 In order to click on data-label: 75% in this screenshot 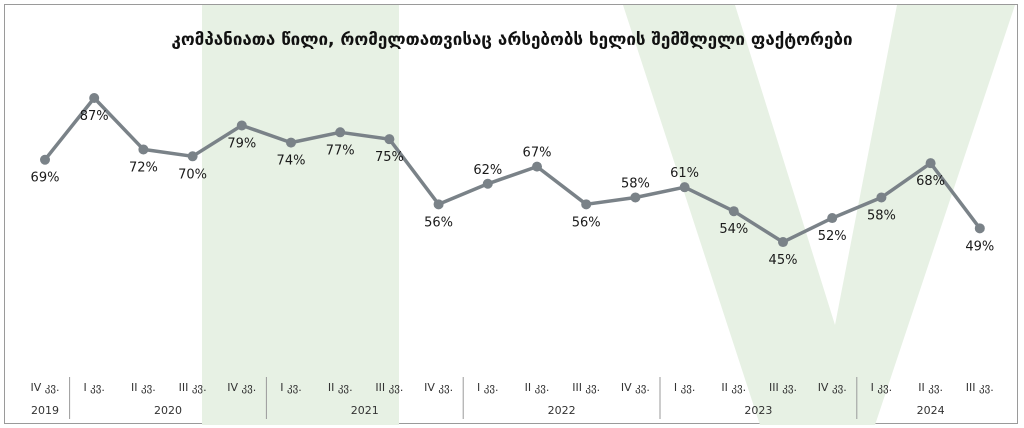, I will do `click(389, 157)`.